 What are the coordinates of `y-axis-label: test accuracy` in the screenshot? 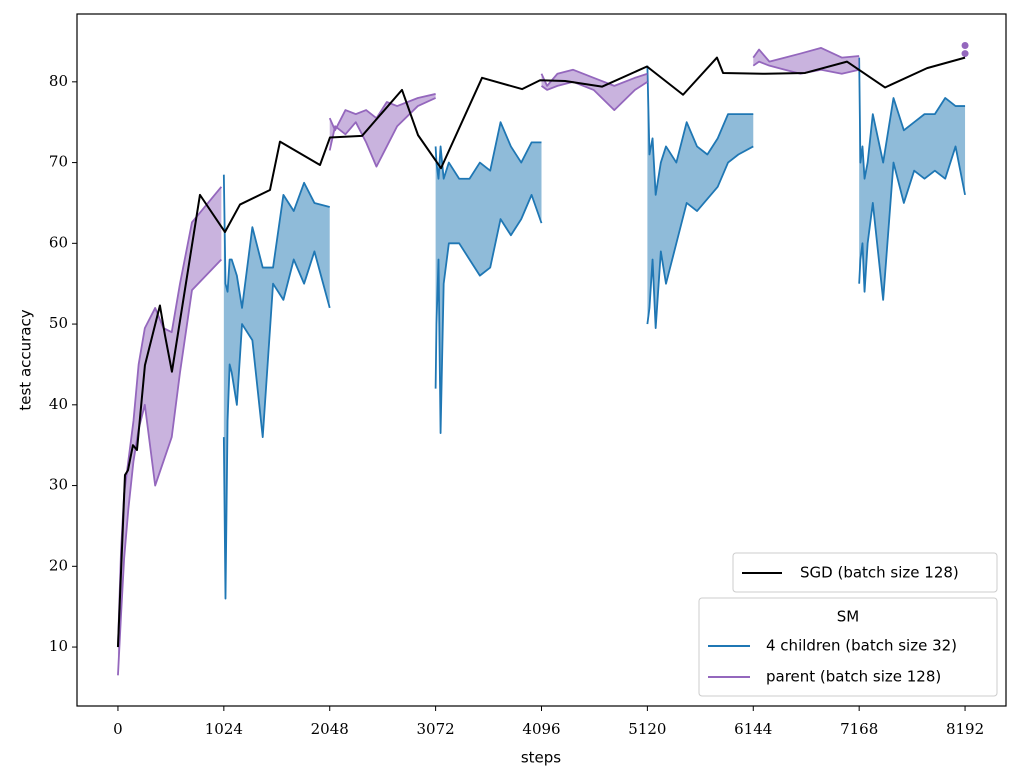 It's located at (26, 359).